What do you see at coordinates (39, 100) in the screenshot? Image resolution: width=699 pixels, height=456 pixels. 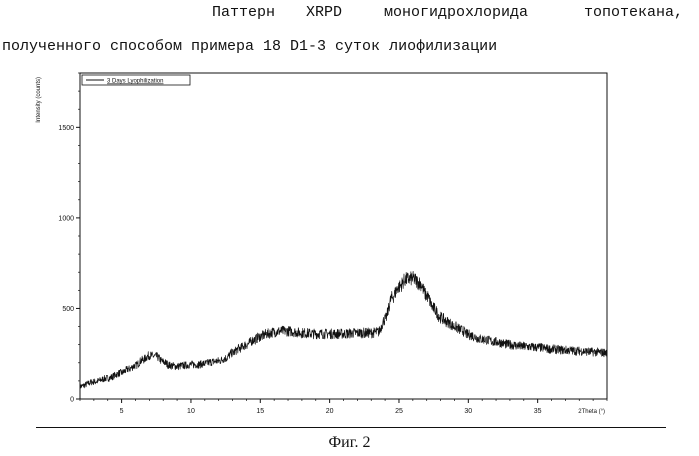 I see `y-axis-label: Intensity (counts)` at bounding box center [39, 100].